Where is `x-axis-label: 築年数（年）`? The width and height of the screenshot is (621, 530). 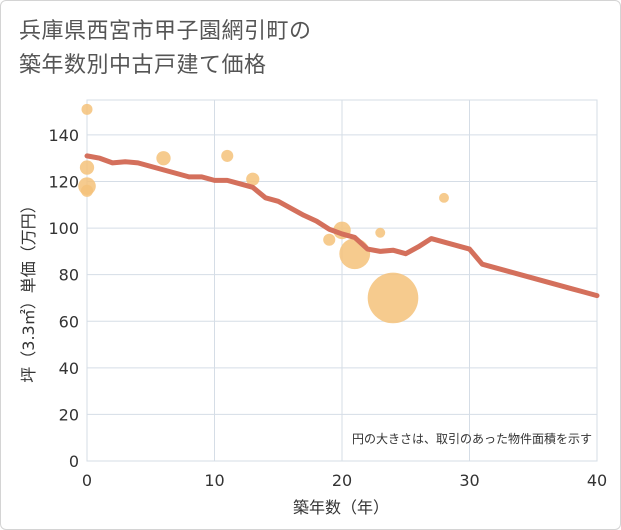
x-axis-label: 築年数（年） is located at coordinates (341, 507).